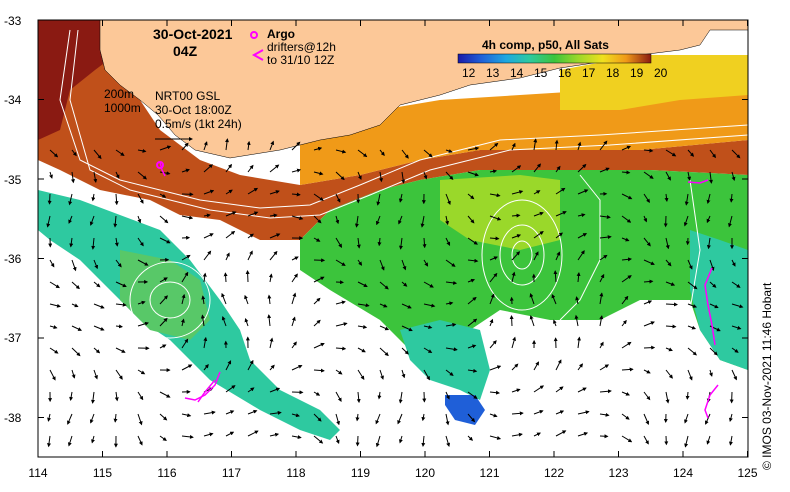 Image resolution: width=790 pixels, height=492 pixels. I want to click on lon-label: 117, so click(231, 473).